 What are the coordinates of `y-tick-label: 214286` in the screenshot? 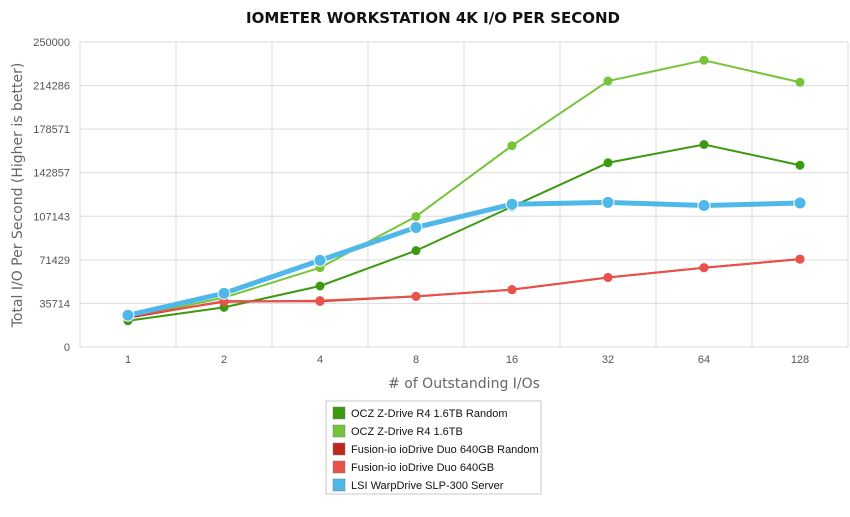 It's located at (51, 87).